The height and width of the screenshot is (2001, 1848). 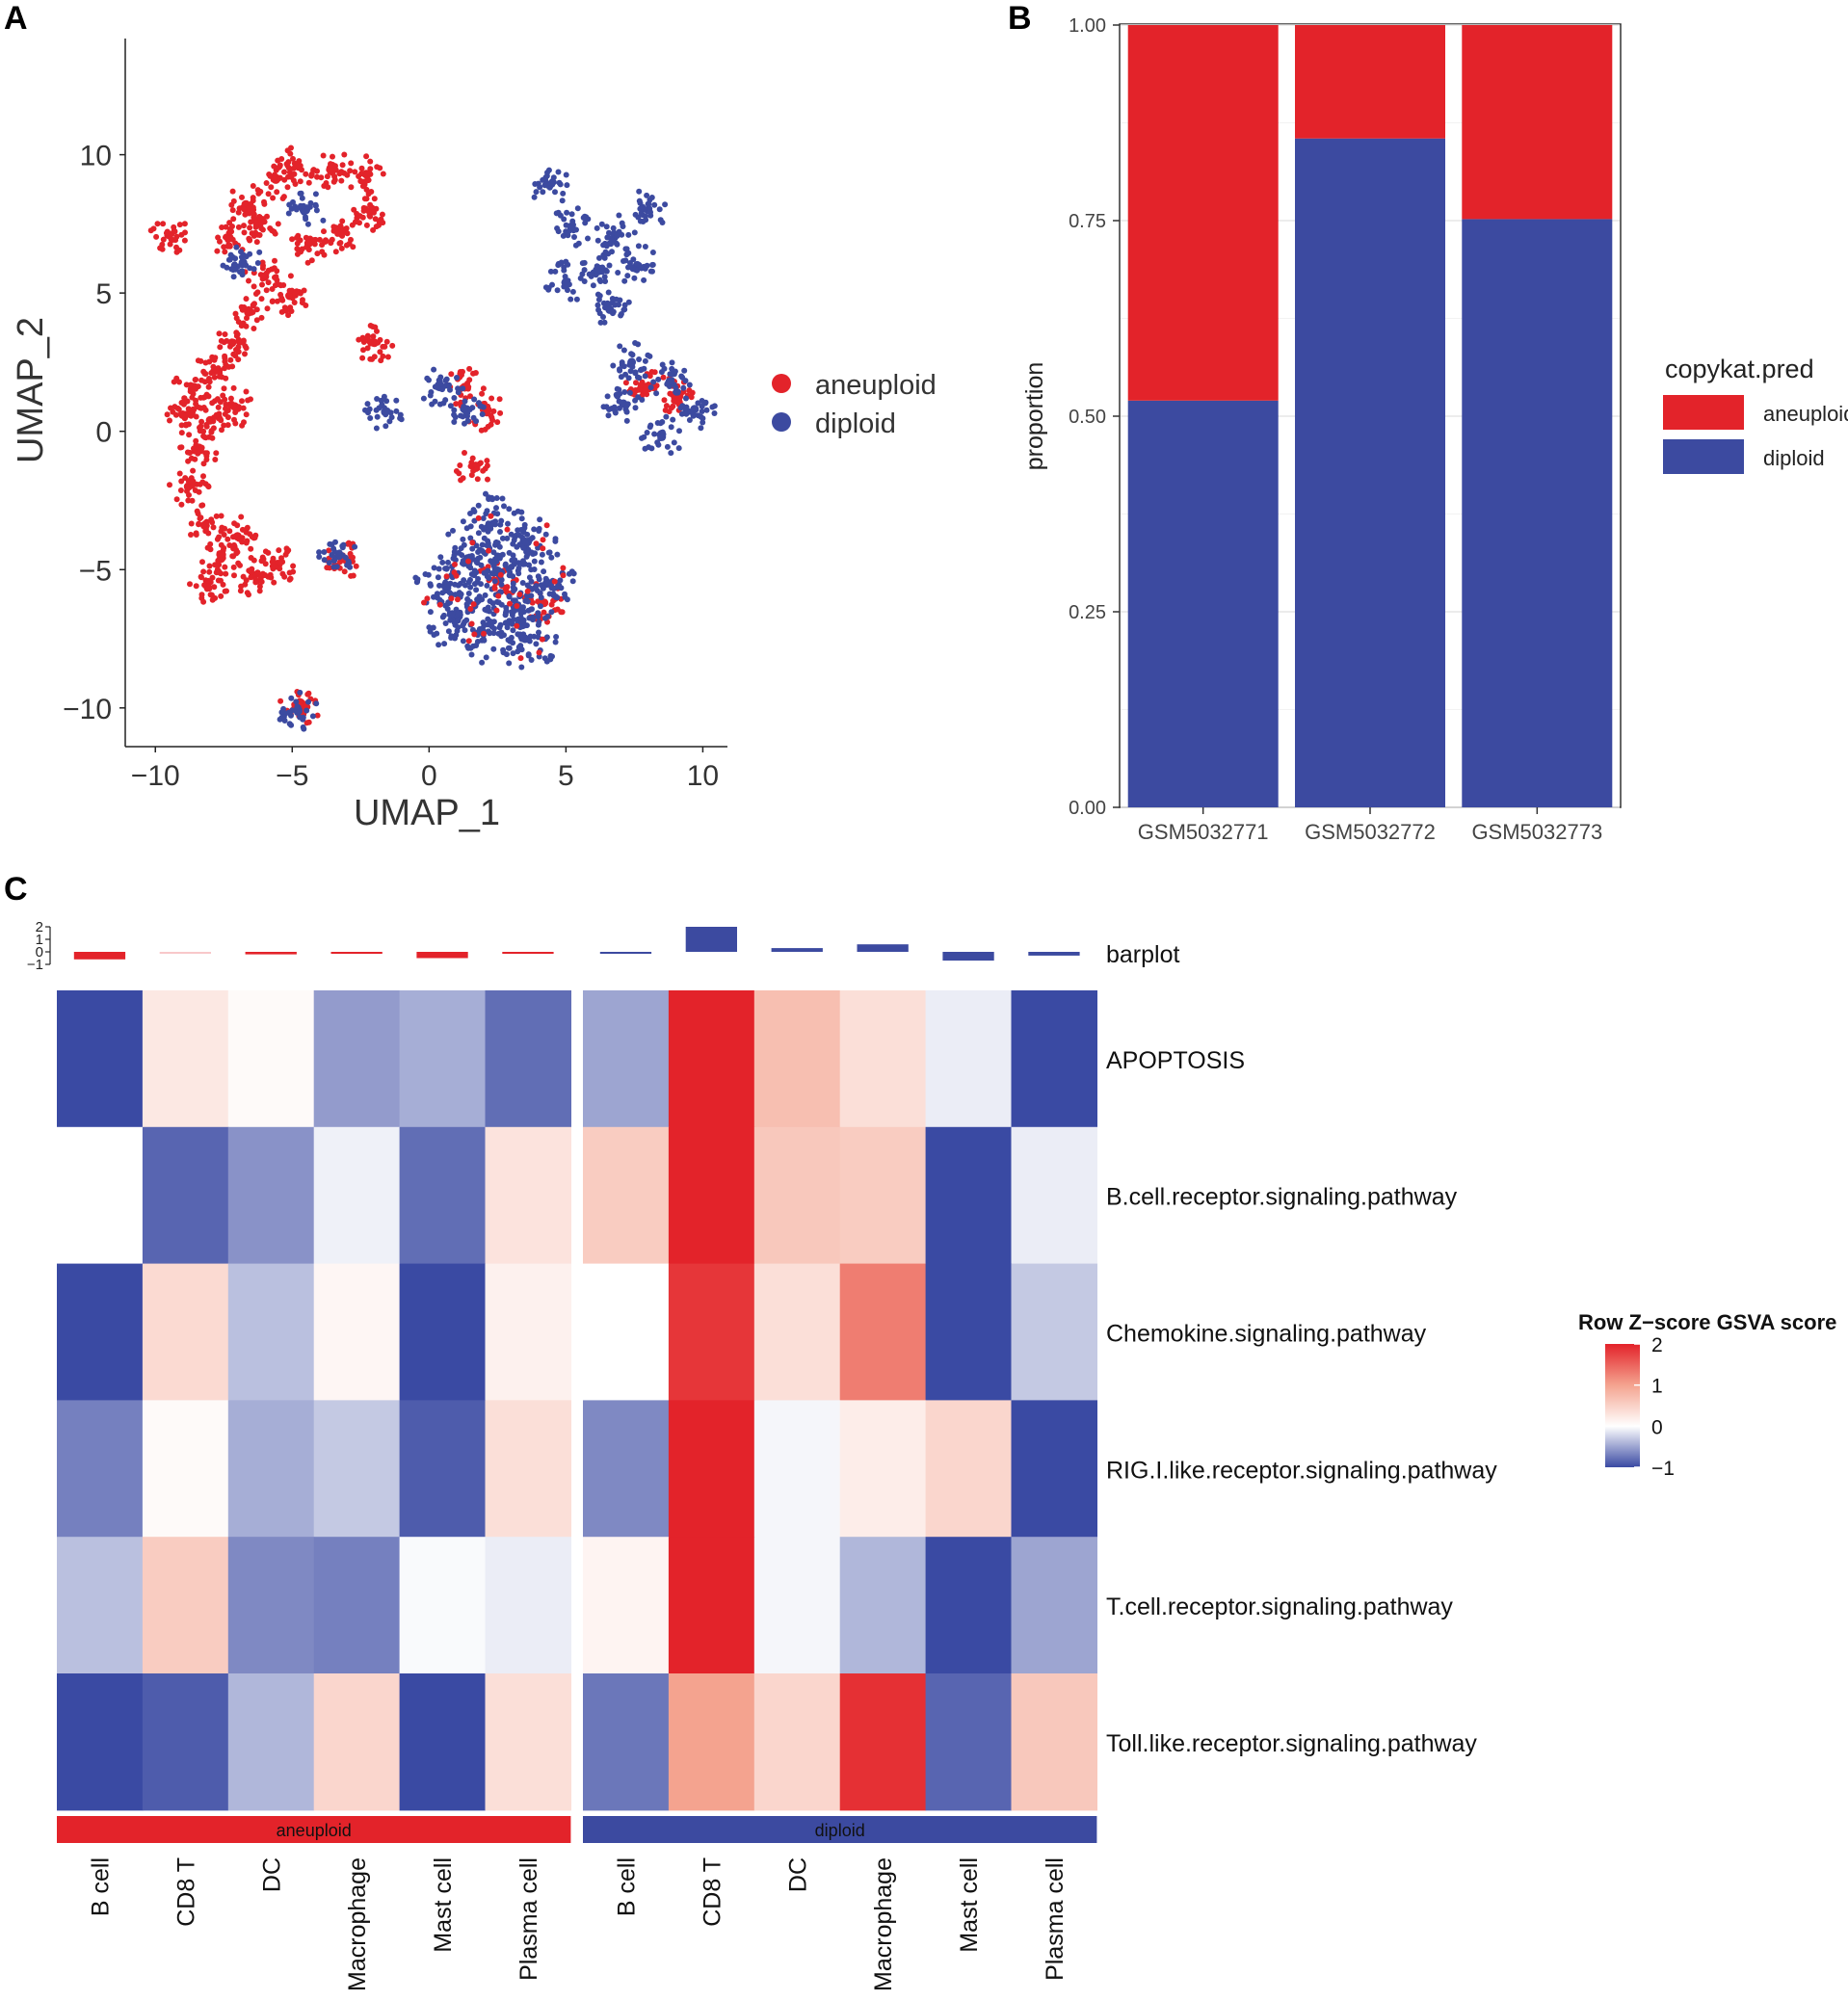 What do you see at coordinates (87, 709) in the screenshot?
I see `umap-y-tick-label: −10` at bounding box center [87, 709].